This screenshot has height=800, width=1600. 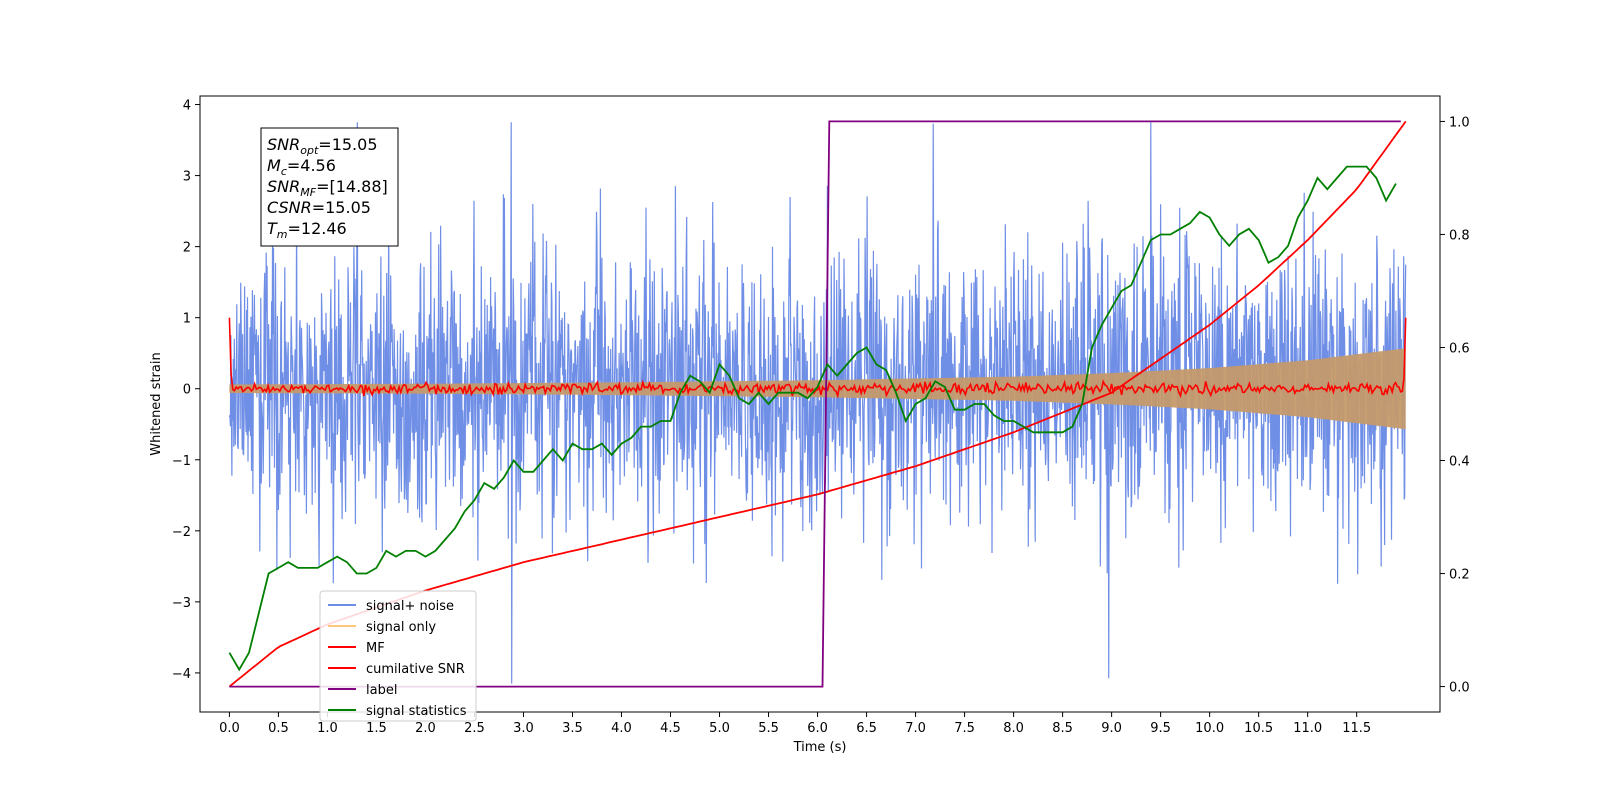 I want to click on y-tick-label: 0, so click(x=187, y=390).